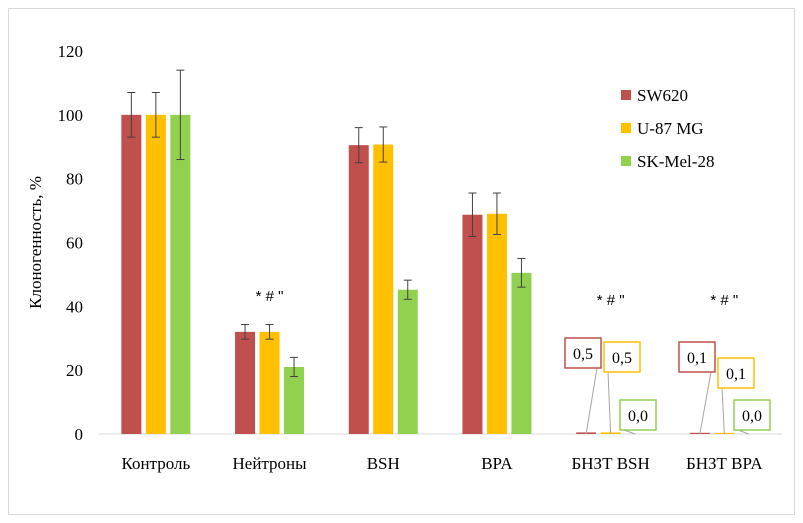 This screenshot has height=523, width=803. Describe the element at coordinates (74, 243) in the screenshot. I see `y-tick-label: 60` at that location.